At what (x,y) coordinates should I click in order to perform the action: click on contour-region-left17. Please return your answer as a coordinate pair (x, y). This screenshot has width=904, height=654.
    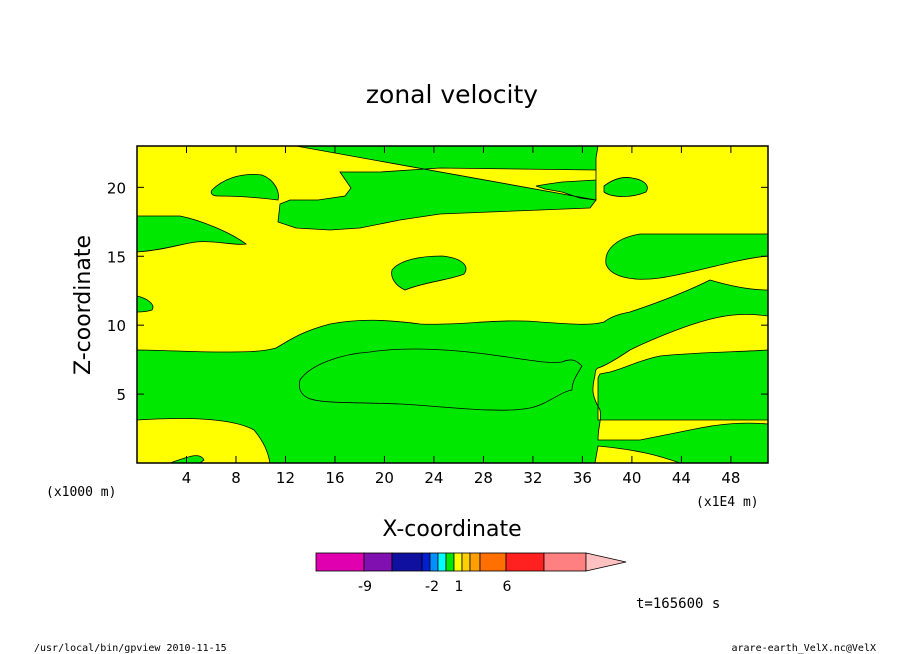
    Looking at the image, I should click on (191, 234).